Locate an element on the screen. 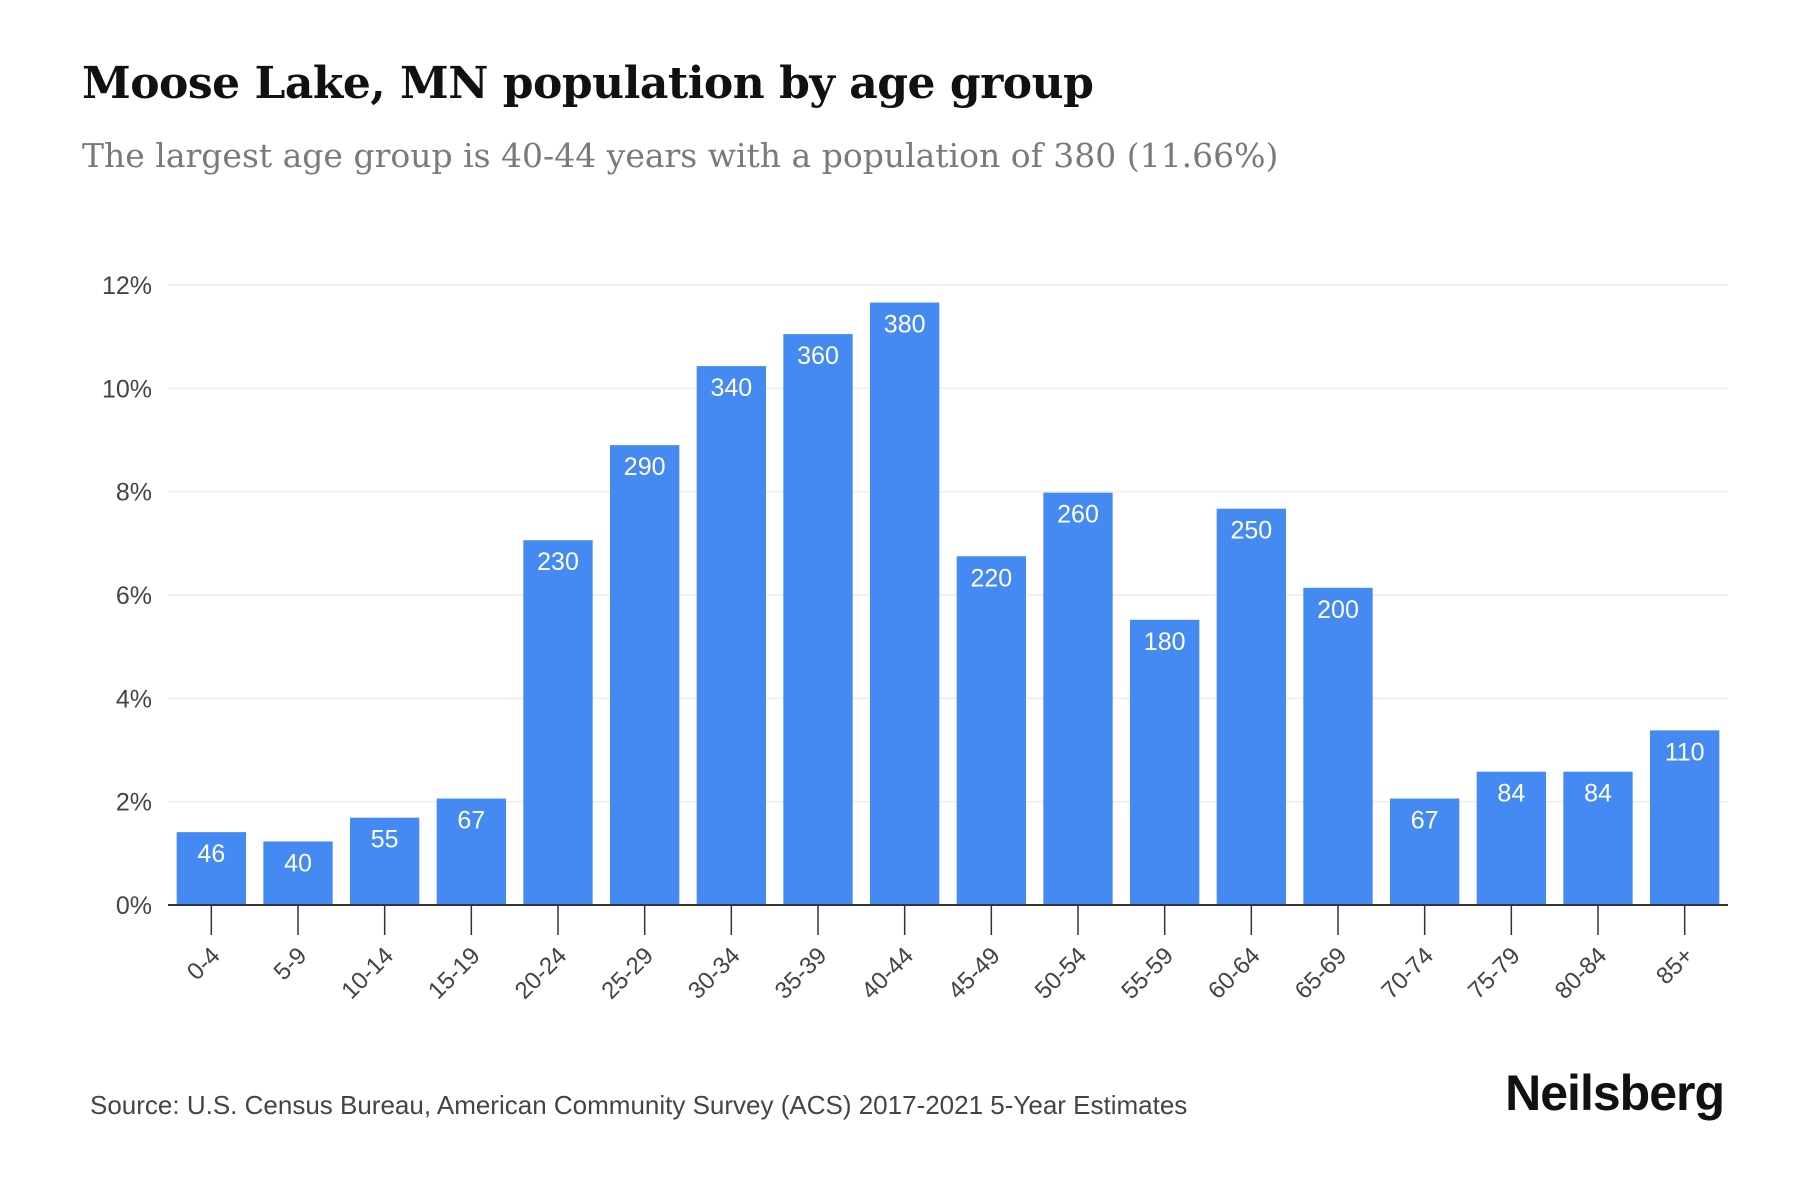  y-tick-label: 2% is located at coordinates (134, 803).